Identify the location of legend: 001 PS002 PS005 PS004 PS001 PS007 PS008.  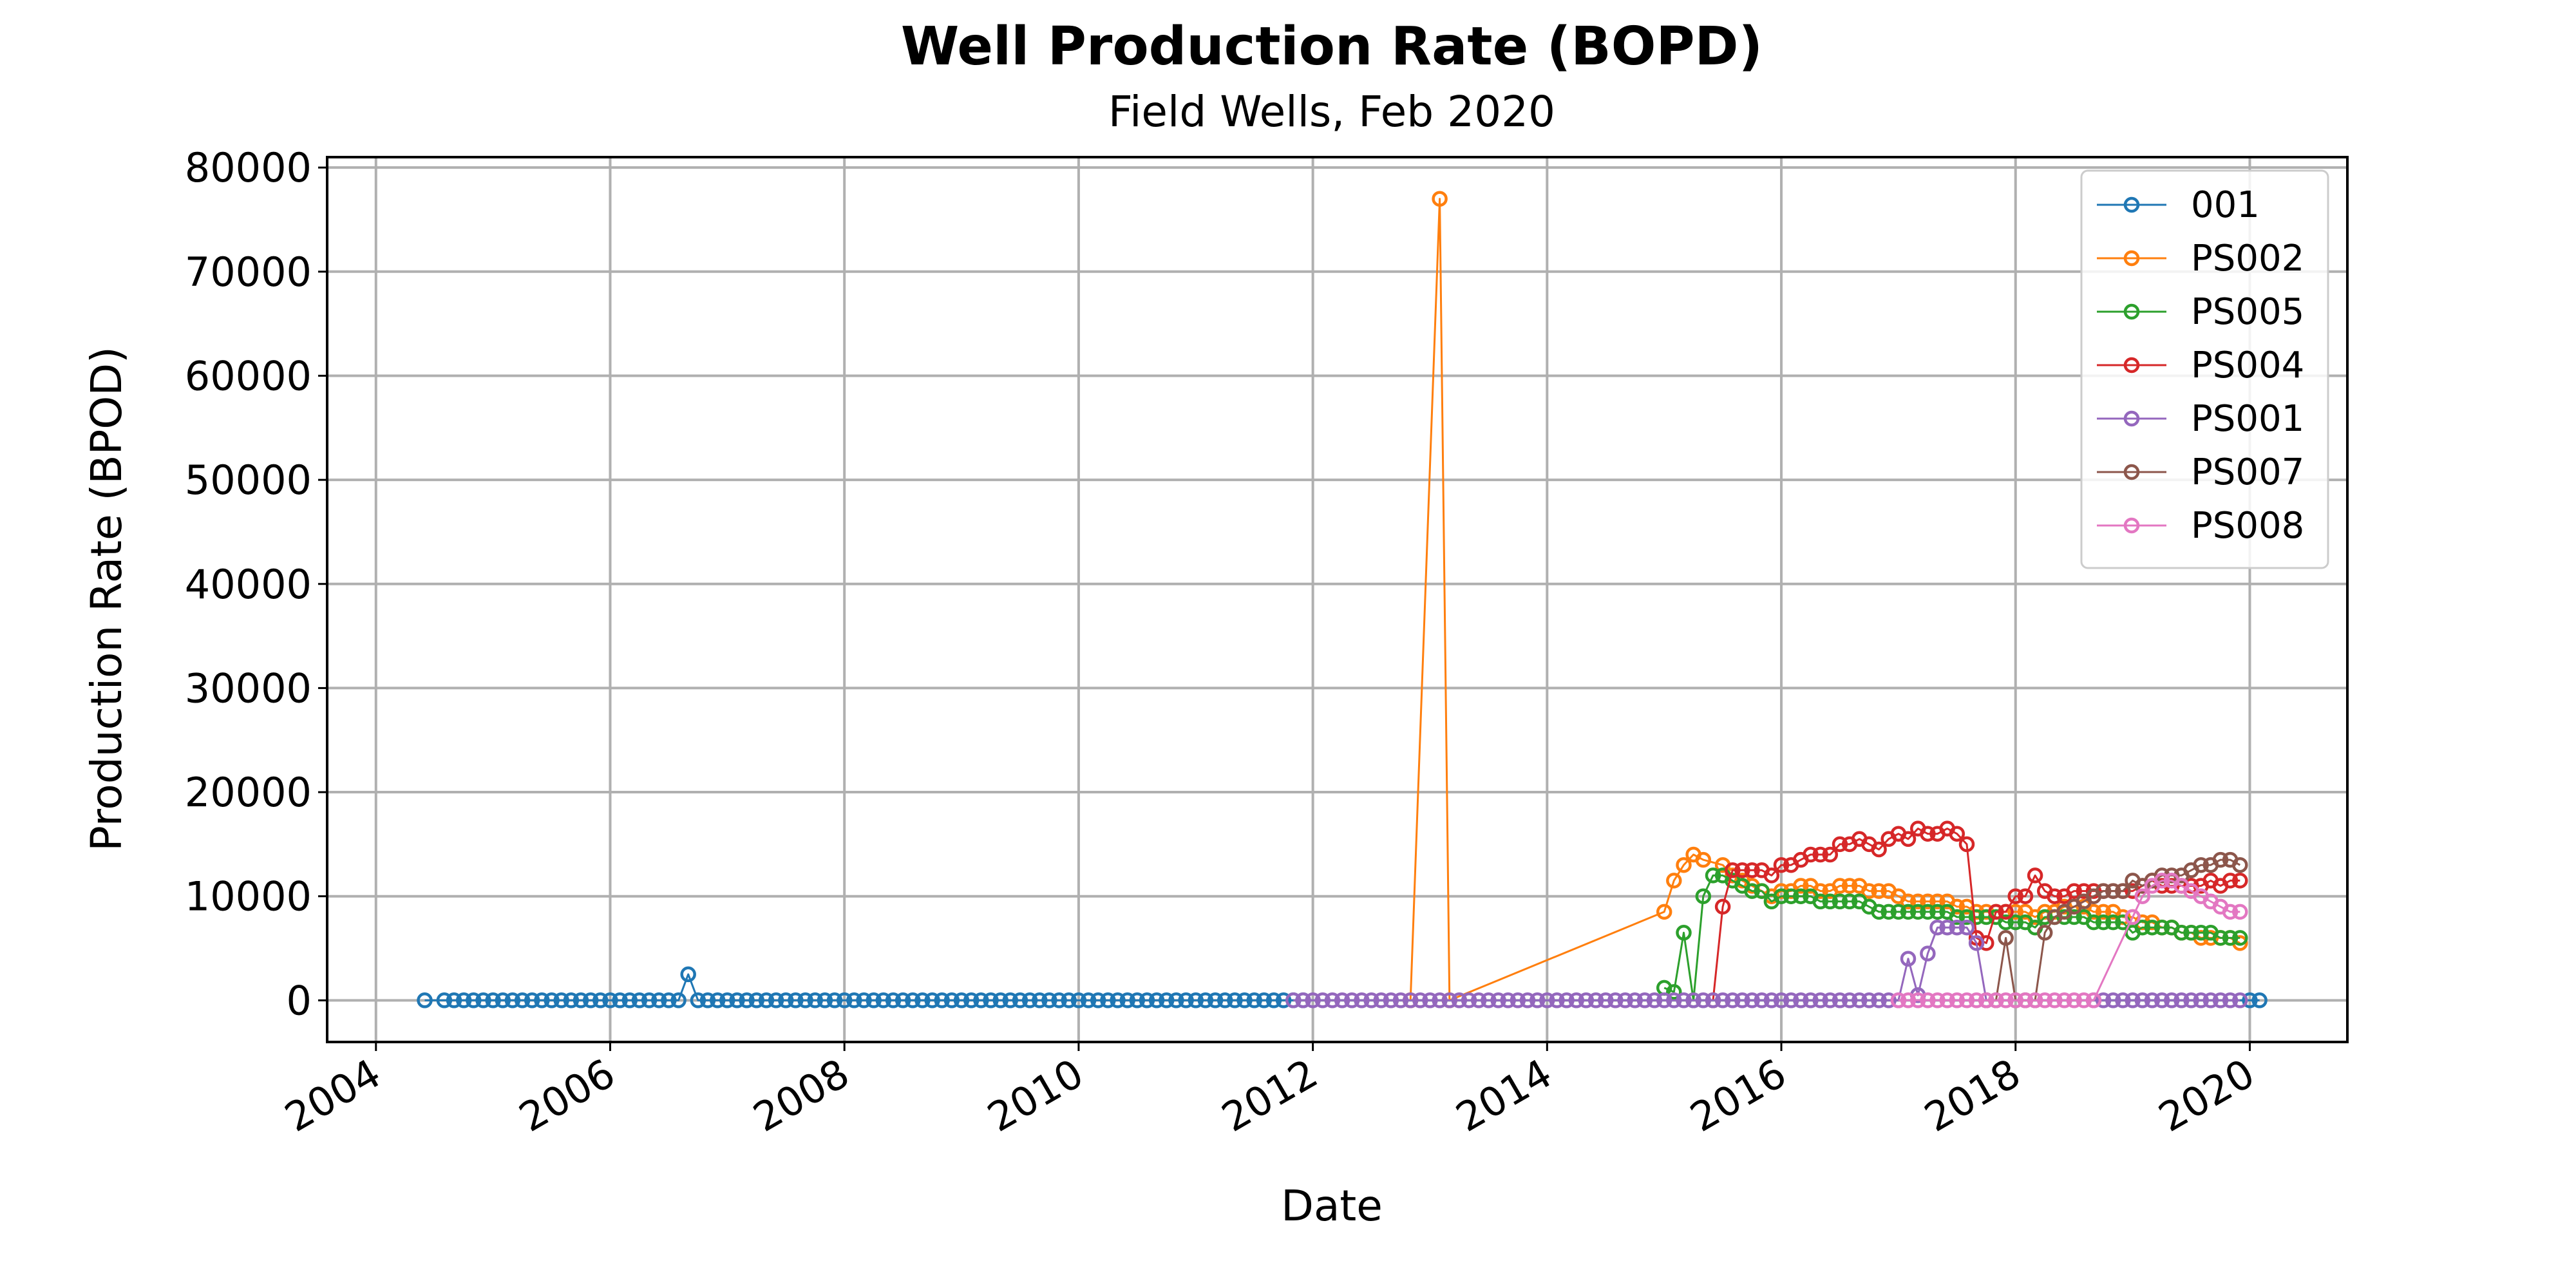
(2204, 369).